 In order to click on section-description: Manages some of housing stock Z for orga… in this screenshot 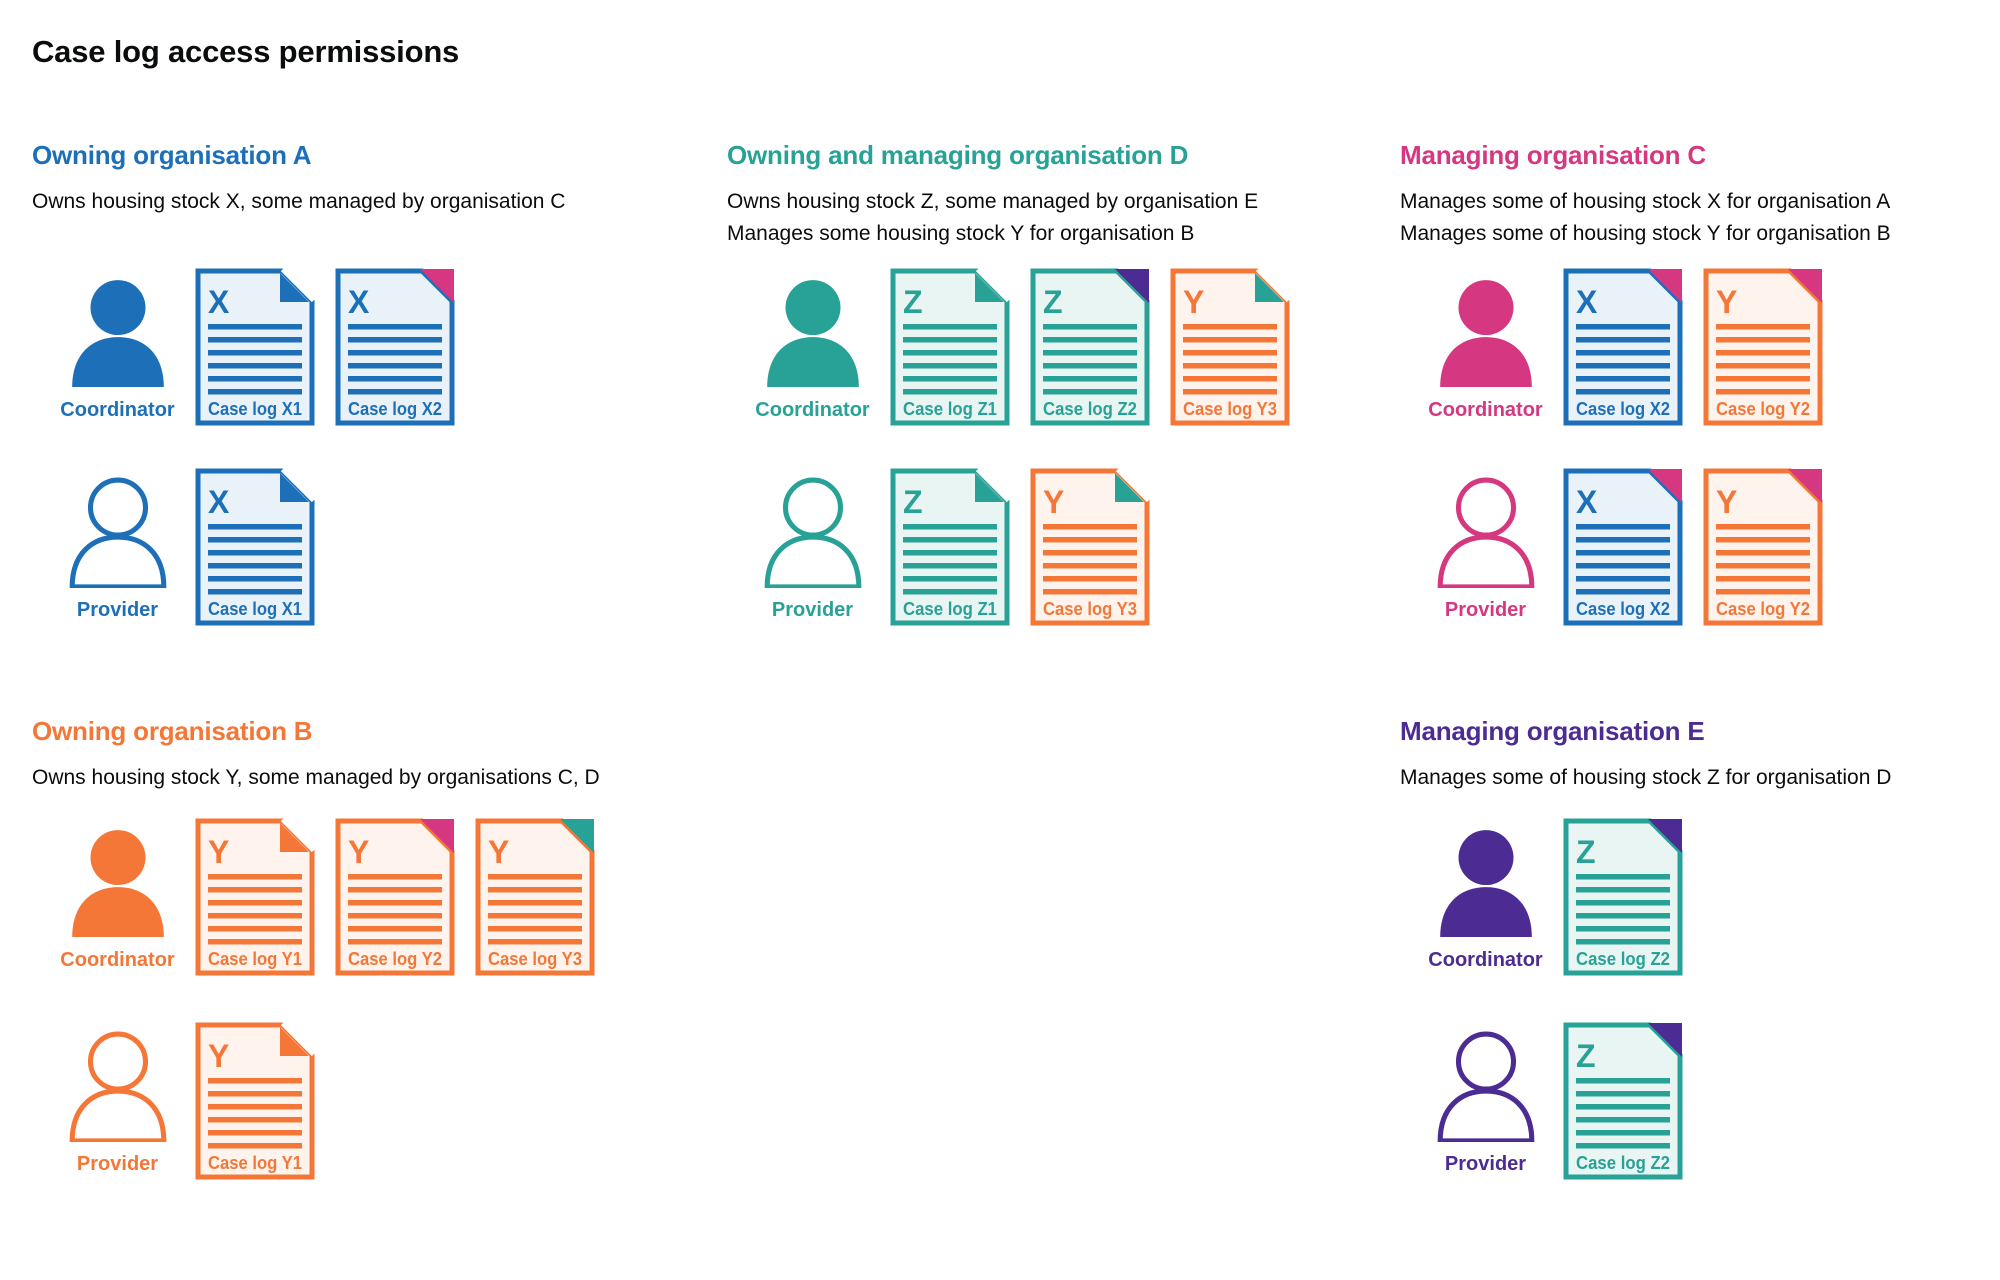, I will do `click(1645, 778)`.